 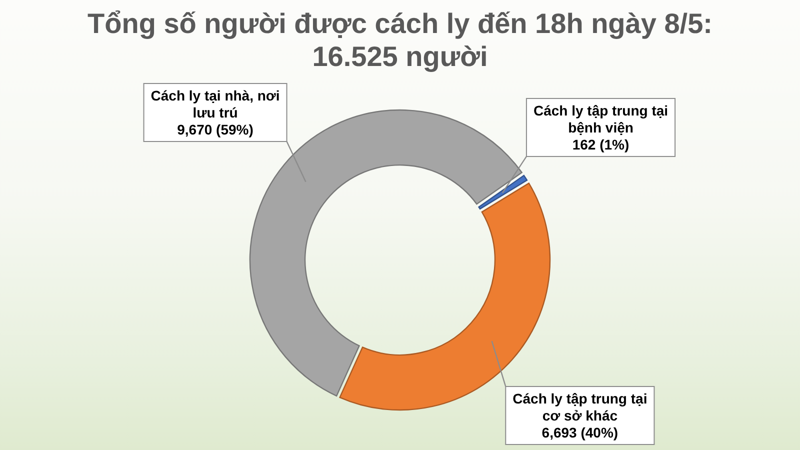 What do you see at coordinates (445, 296) in the screenshot?
I see `donut-slice` at bounding box center [445, 296].